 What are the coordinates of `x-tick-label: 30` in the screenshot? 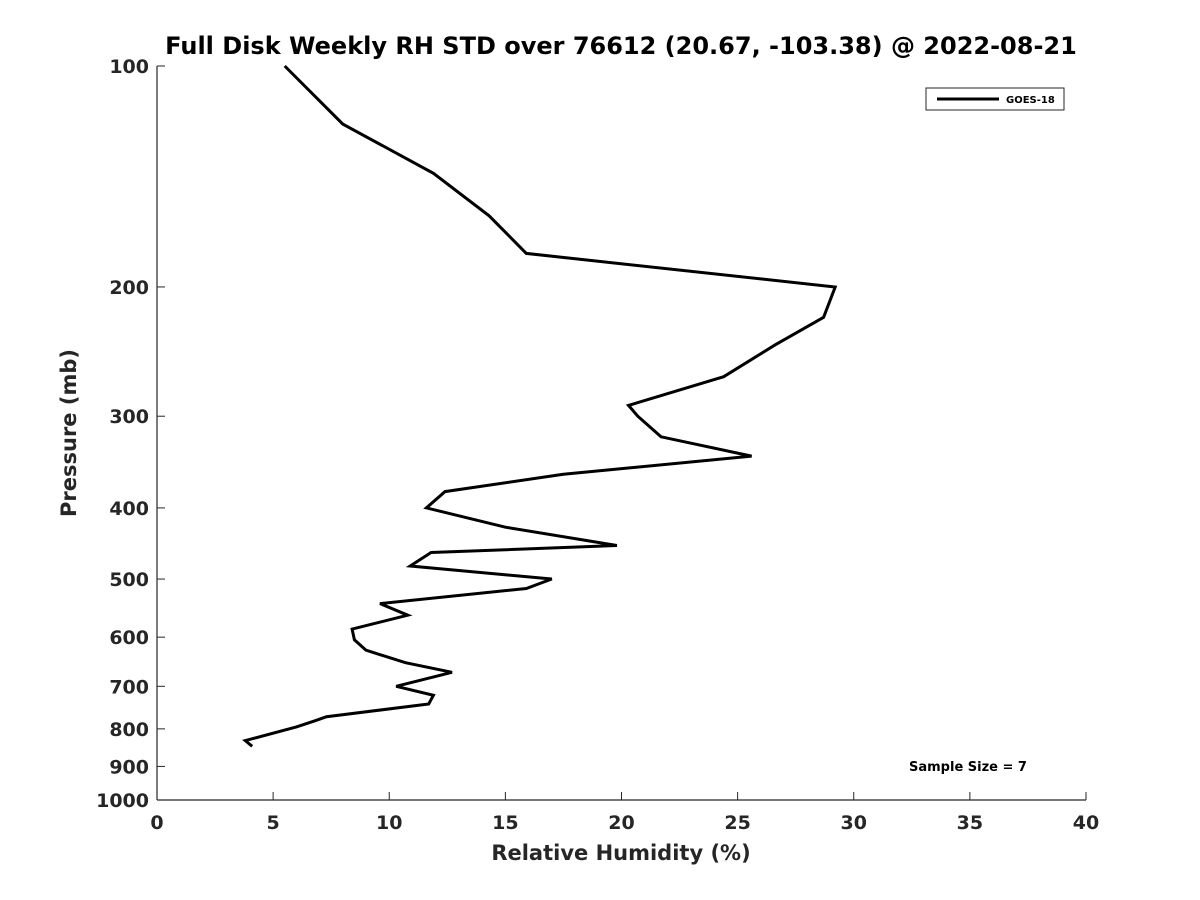 It's located at (854, 823).